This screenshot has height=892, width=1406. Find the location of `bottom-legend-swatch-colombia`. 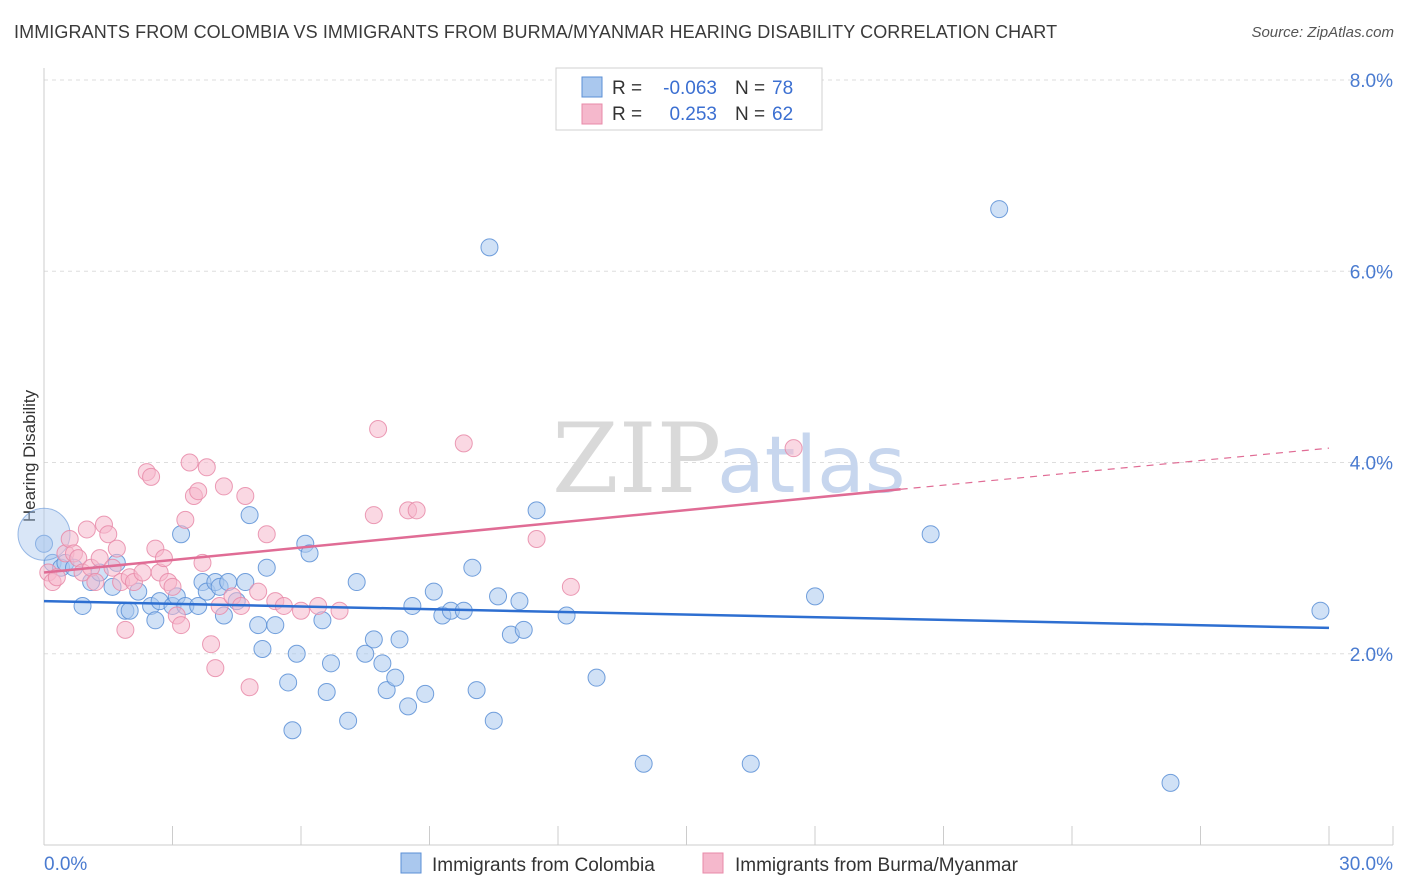

bottom-legend-swatch-colombia is located at coordinates (411, 863).